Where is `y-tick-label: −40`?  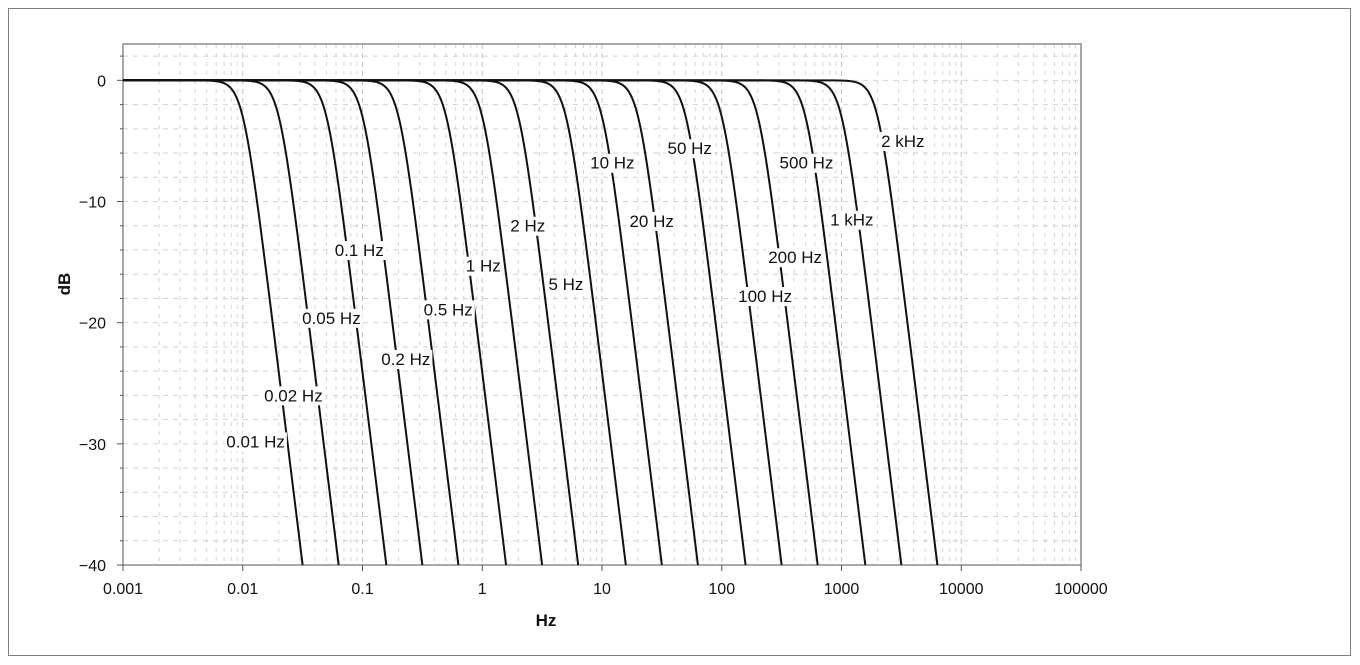 y-tick-label: −40 is located at coordinates (92, 566).